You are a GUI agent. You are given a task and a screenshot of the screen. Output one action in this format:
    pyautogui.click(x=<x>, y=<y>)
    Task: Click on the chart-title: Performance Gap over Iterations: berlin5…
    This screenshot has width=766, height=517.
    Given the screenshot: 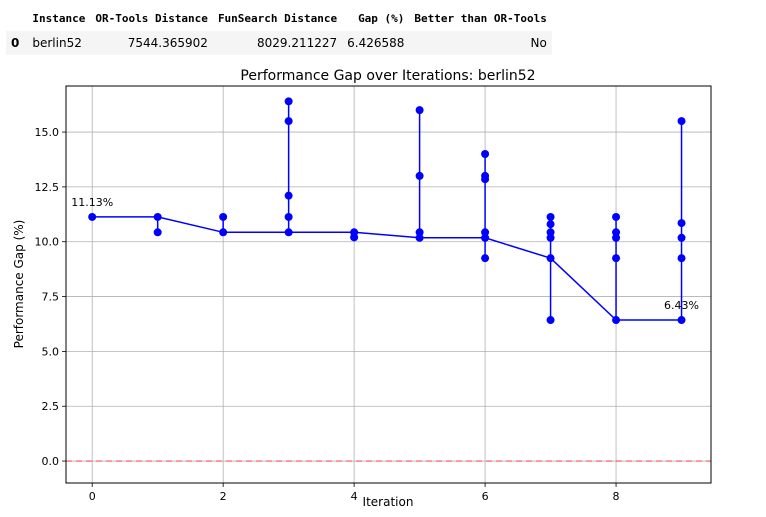 What is the action you would take?
    pyautogui.click(x=387, y=76)
    